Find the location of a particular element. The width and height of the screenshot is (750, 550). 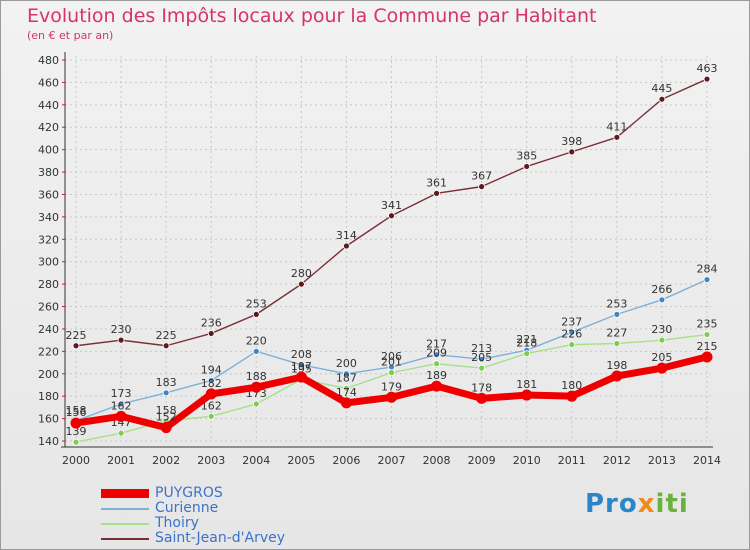

data-label: 411 is located at coordinates (616, 126).